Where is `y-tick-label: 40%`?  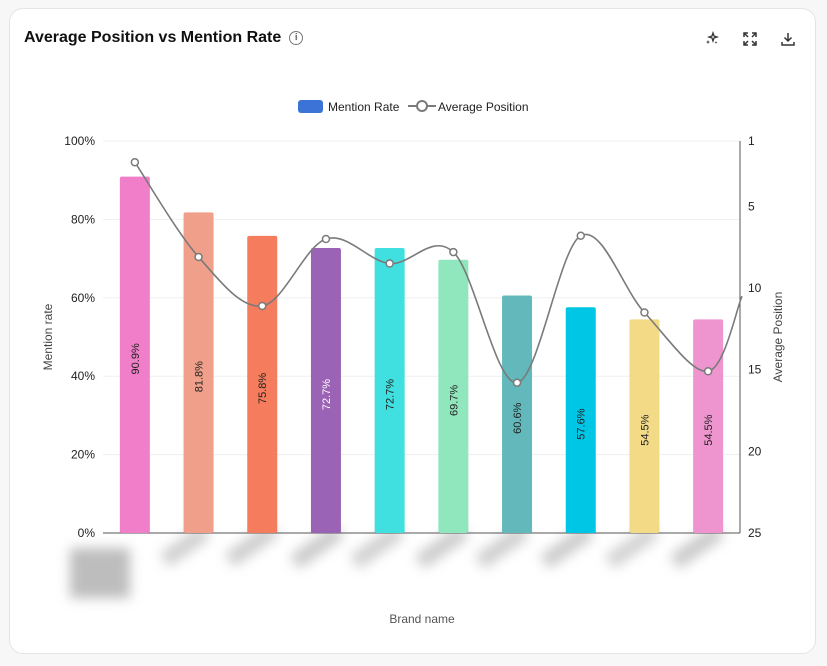 y-tick-label: 40% is located at coordinates (83, 376).